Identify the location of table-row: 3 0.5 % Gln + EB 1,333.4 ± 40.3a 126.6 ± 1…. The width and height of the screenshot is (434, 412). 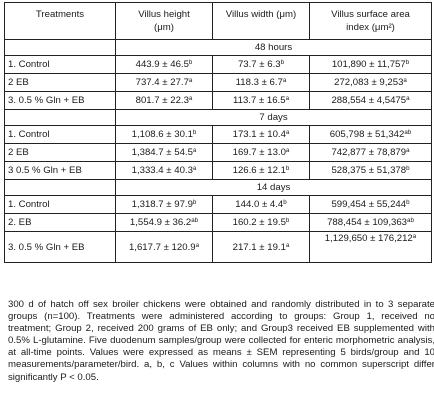
(218, 170).